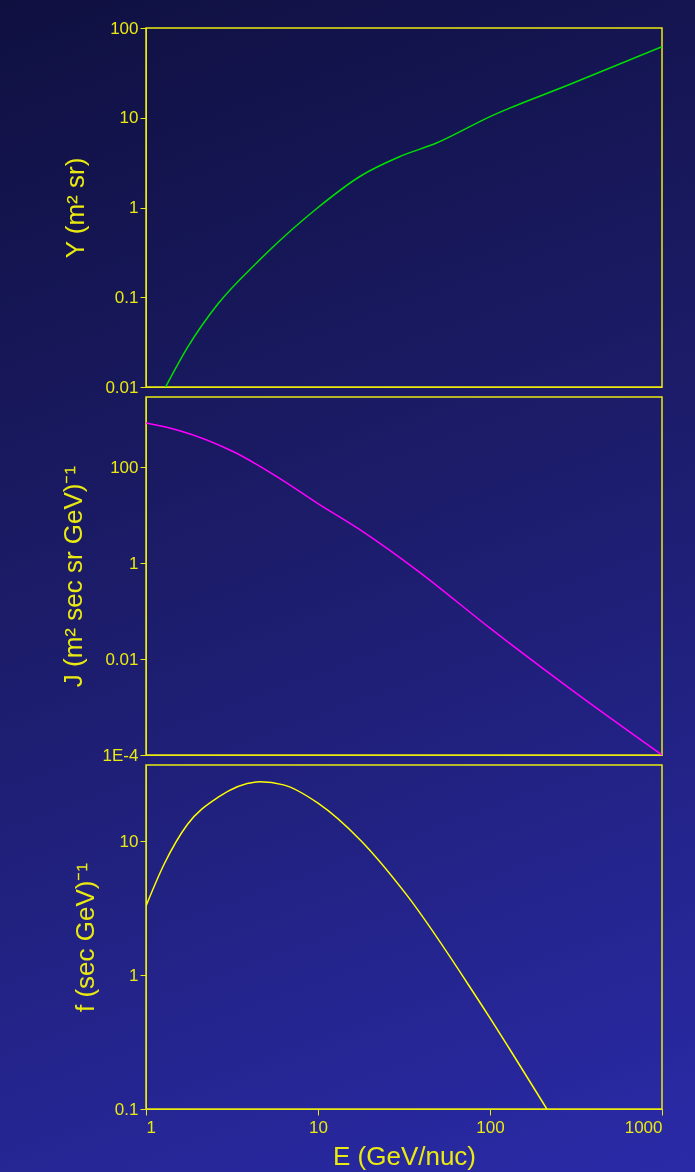  I want to click on x-tick-label: 100, so click(490, 1127).